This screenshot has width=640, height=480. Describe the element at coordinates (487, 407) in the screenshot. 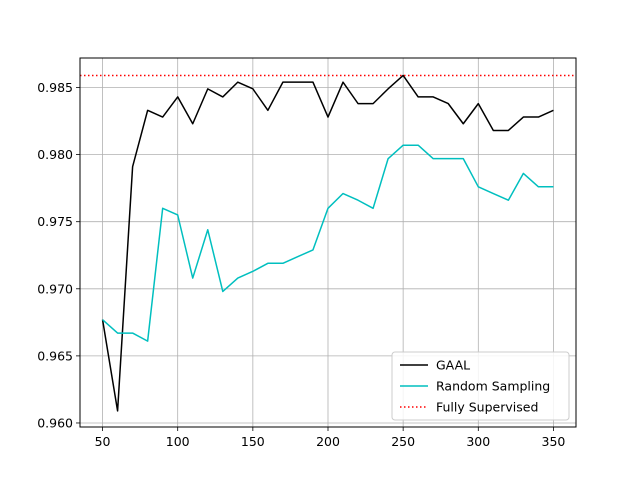

I see `legend-label: Fully Supervised` at that location.